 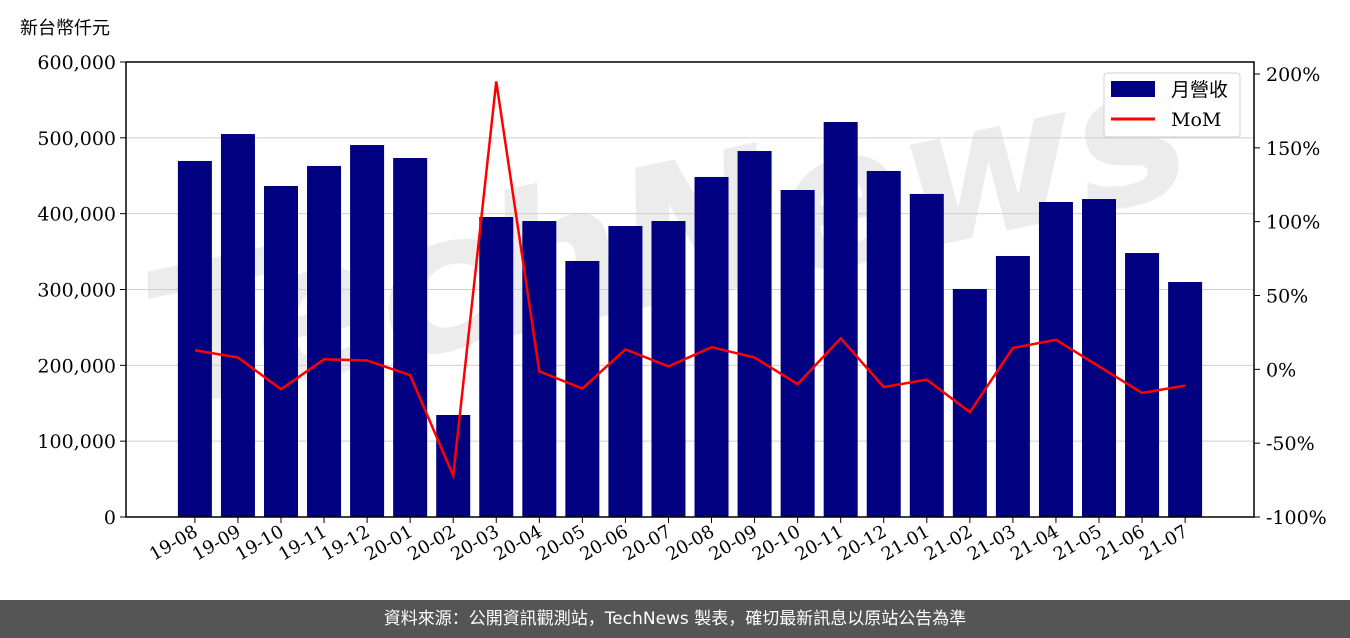 I want to click on y2-tick-label: -100%, so click(x=1296, y=518).